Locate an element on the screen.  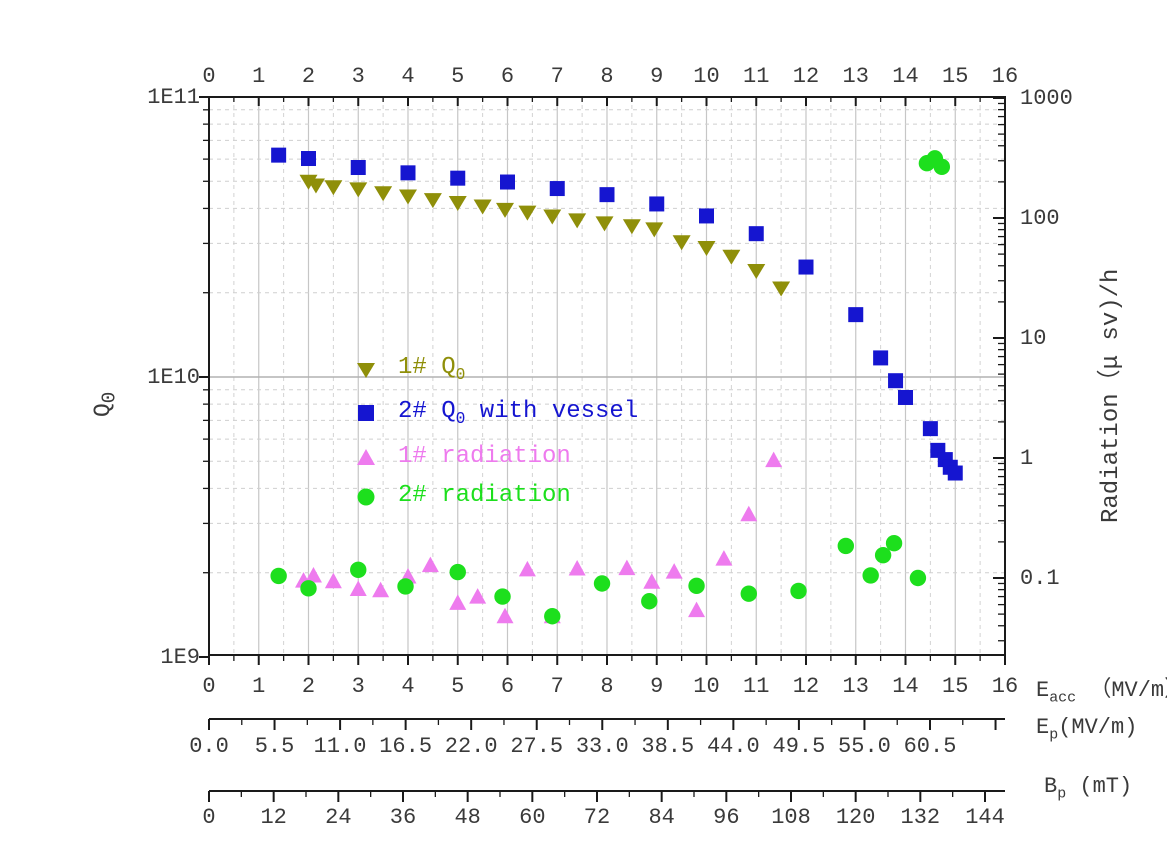
legend-item-2-radiation: 2# radiation is located at coordinates (461, 497).